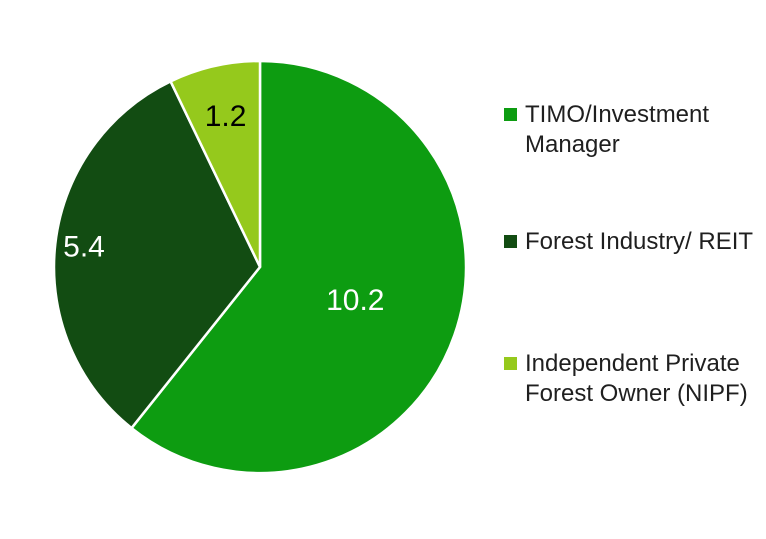 The width and height of the screenshot is (766, 539). I want to click on legend-marker-timo-icon, so click(510, 114).